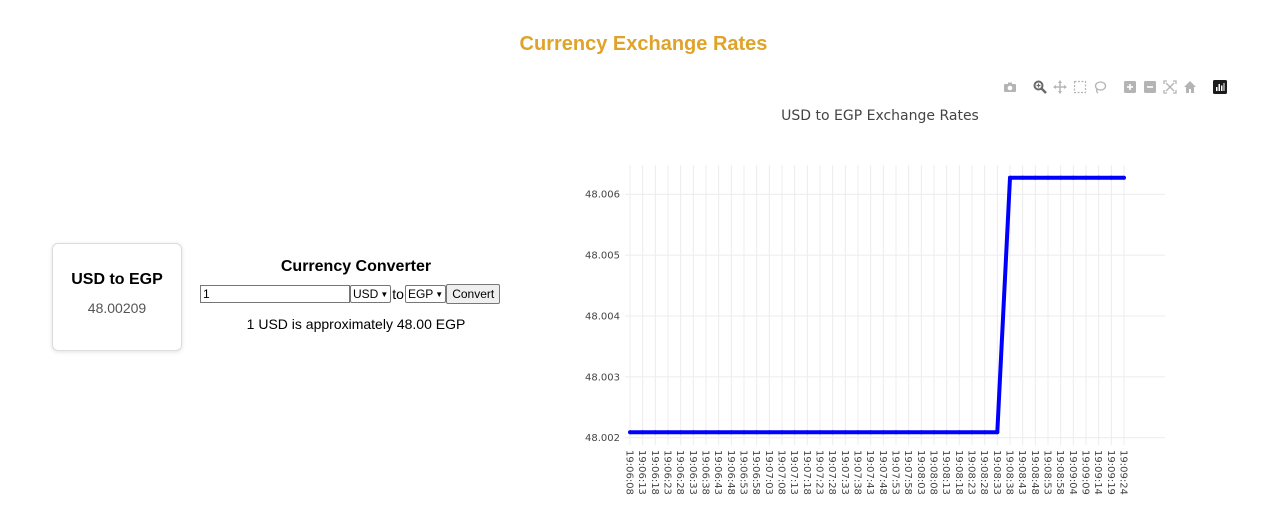 Image resolution: width=1280 pixels, height=529 pixels. What do you see at coordinates (869, 472) in the screenshot?
I see `x-tick-label: 19:07:43` at bounding box center [869, 472].